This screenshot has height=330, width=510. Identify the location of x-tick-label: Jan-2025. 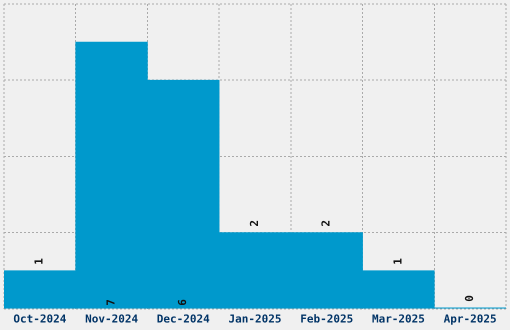
(255, 319).